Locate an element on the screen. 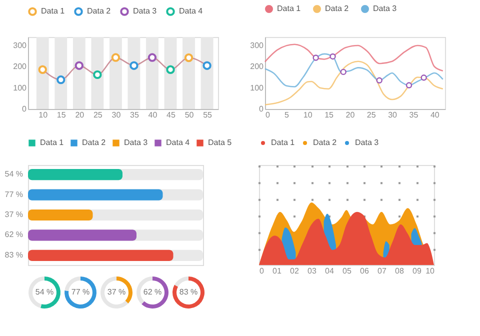  text: 37 % is located at coordinates (116, 292).